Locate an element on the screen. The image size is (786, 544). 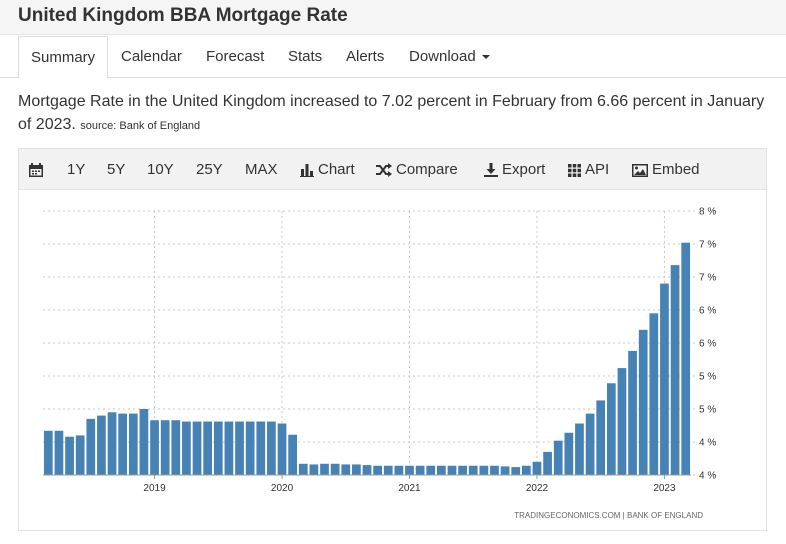
calendar-button is located at coordinates (38, 169).